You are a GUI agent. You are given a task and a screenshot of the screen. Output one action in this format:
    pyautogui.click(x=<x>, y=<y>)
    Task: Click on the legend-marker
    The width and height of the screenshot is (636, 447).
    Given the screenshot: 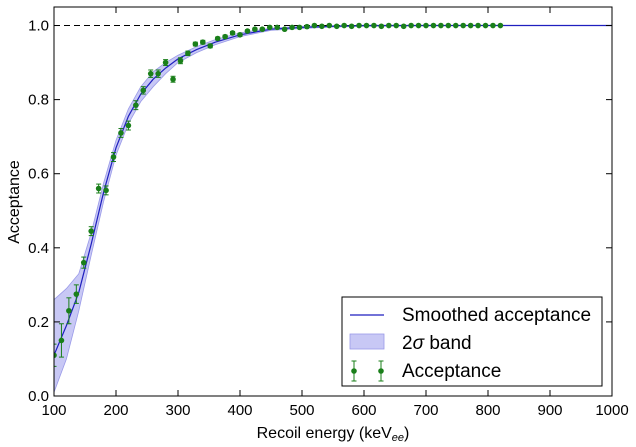 What is the action you would take?
    pyautogui.click(x=354, y=371)
    